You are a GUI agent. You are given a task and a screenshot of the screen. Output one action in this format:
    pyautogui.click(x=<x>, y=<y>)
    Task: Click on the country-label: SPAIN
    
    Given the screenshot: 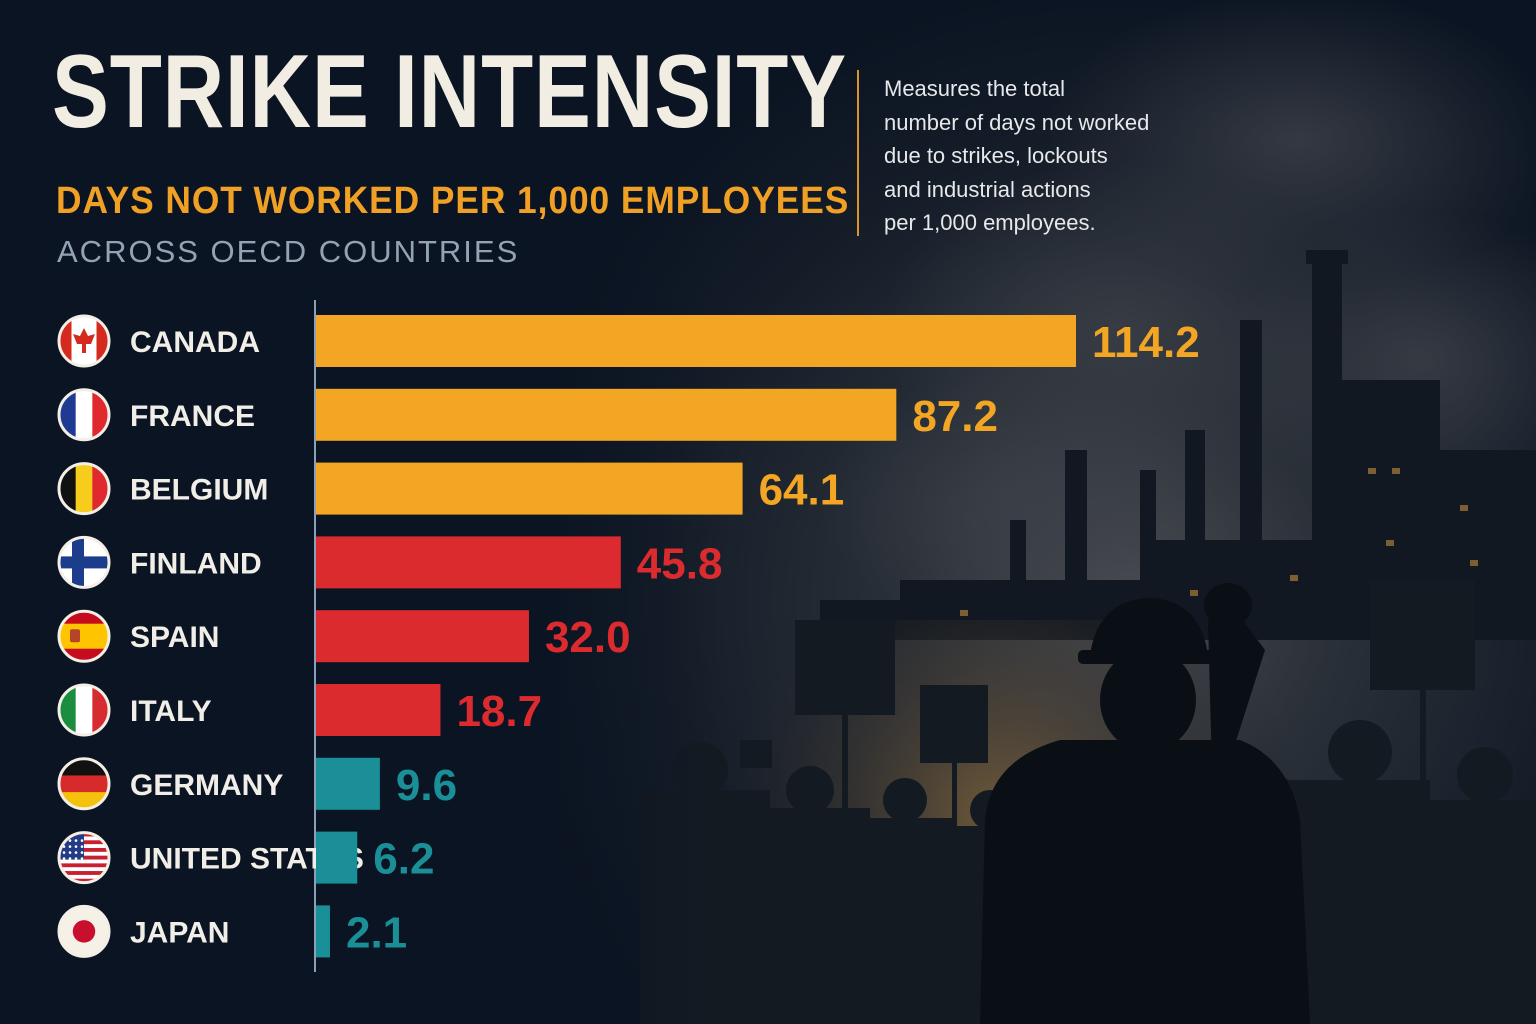 What is the action you would take?
    pyautogui.click(x=174, y=637)
    